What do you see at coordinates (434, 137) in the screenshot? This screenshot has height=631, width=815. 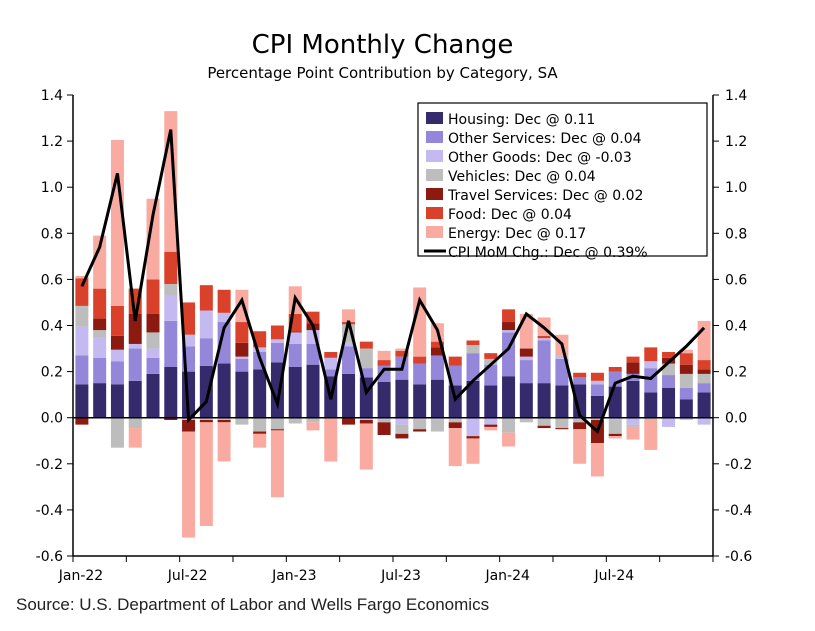 I see `legend-swatch-other-services` at bounding box center [434, 137].